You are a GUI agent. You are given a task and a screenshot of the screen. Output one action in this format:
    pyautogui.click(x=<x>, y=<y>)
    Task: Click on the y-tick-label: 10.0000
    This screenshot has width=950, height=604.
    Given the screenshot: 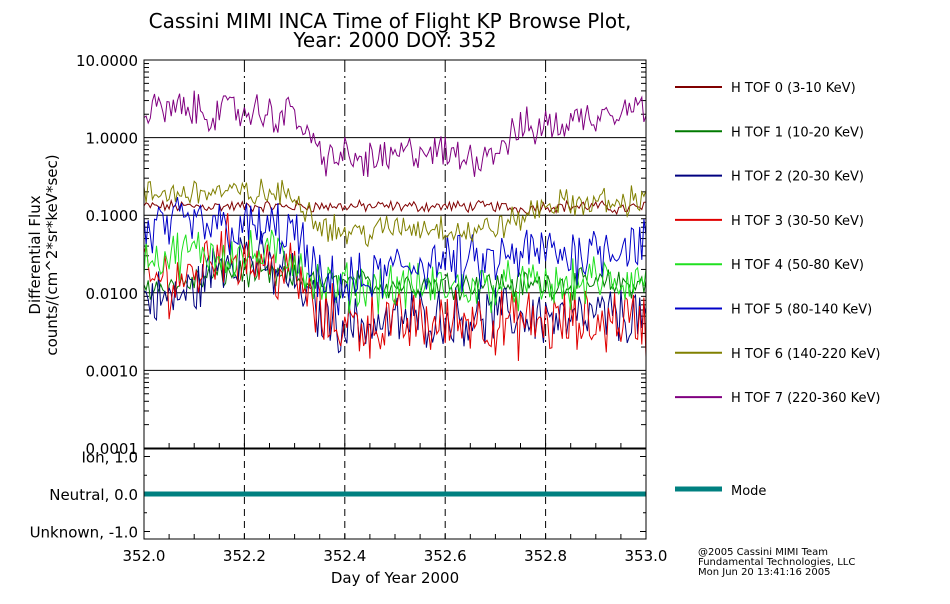 What is the action you would take?
    pyautogui.click(x=107, y=61)
    